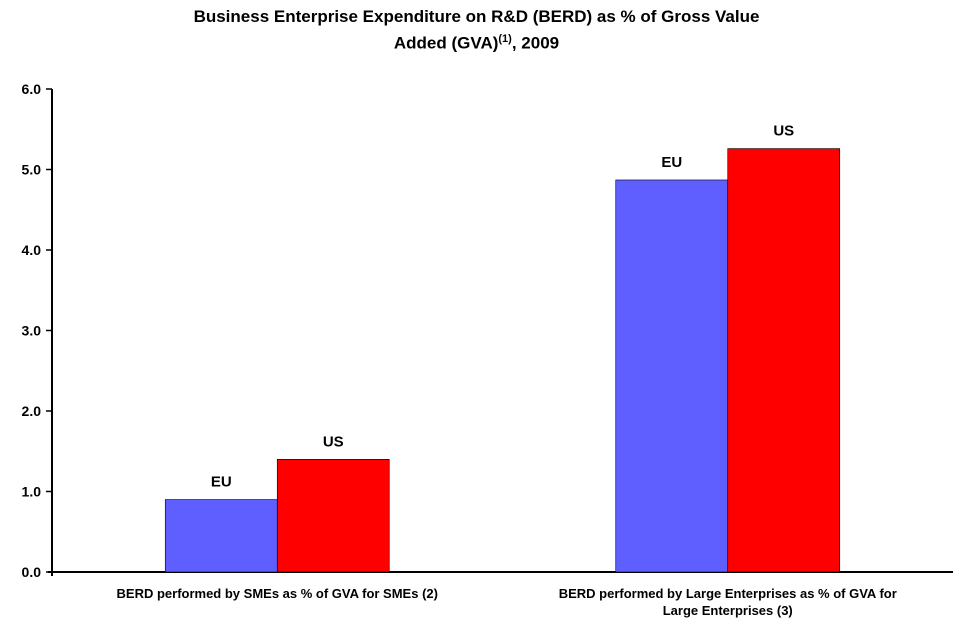 The height and width of the screenshot is (620, 953). I want to click on y-tick-label: 4.0, so click(32, 250).